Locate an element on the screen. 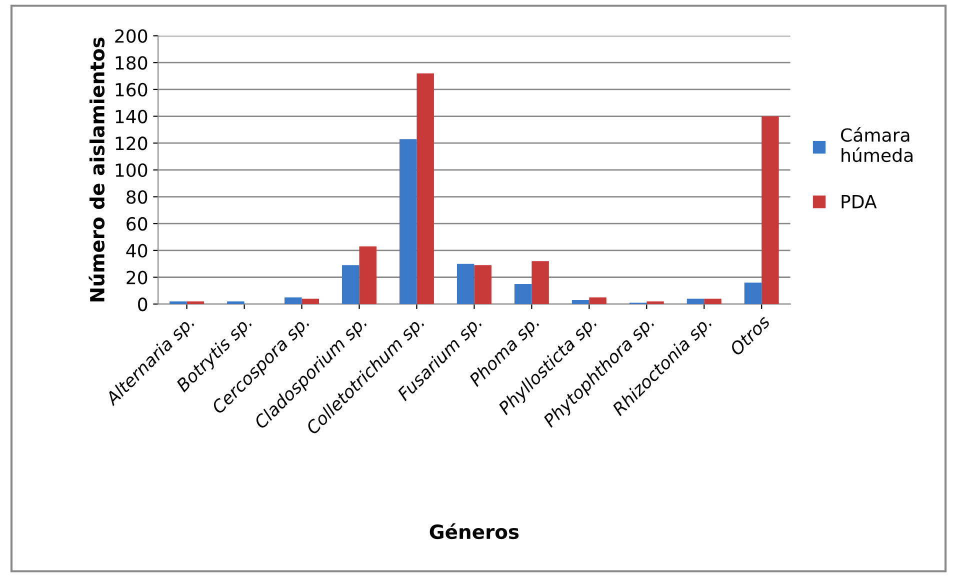 The width and height of the screenshot is (958, 577). y-tick-label: 20 is located at coordinates (137, 277).